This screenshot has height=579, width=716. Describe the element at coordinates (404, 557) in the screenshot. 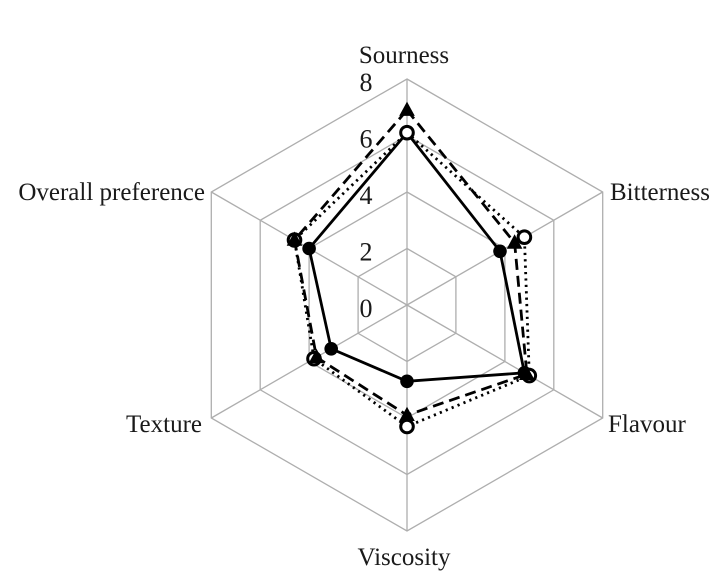

I see `axis-label-viscosity: Viscosity` at that location.